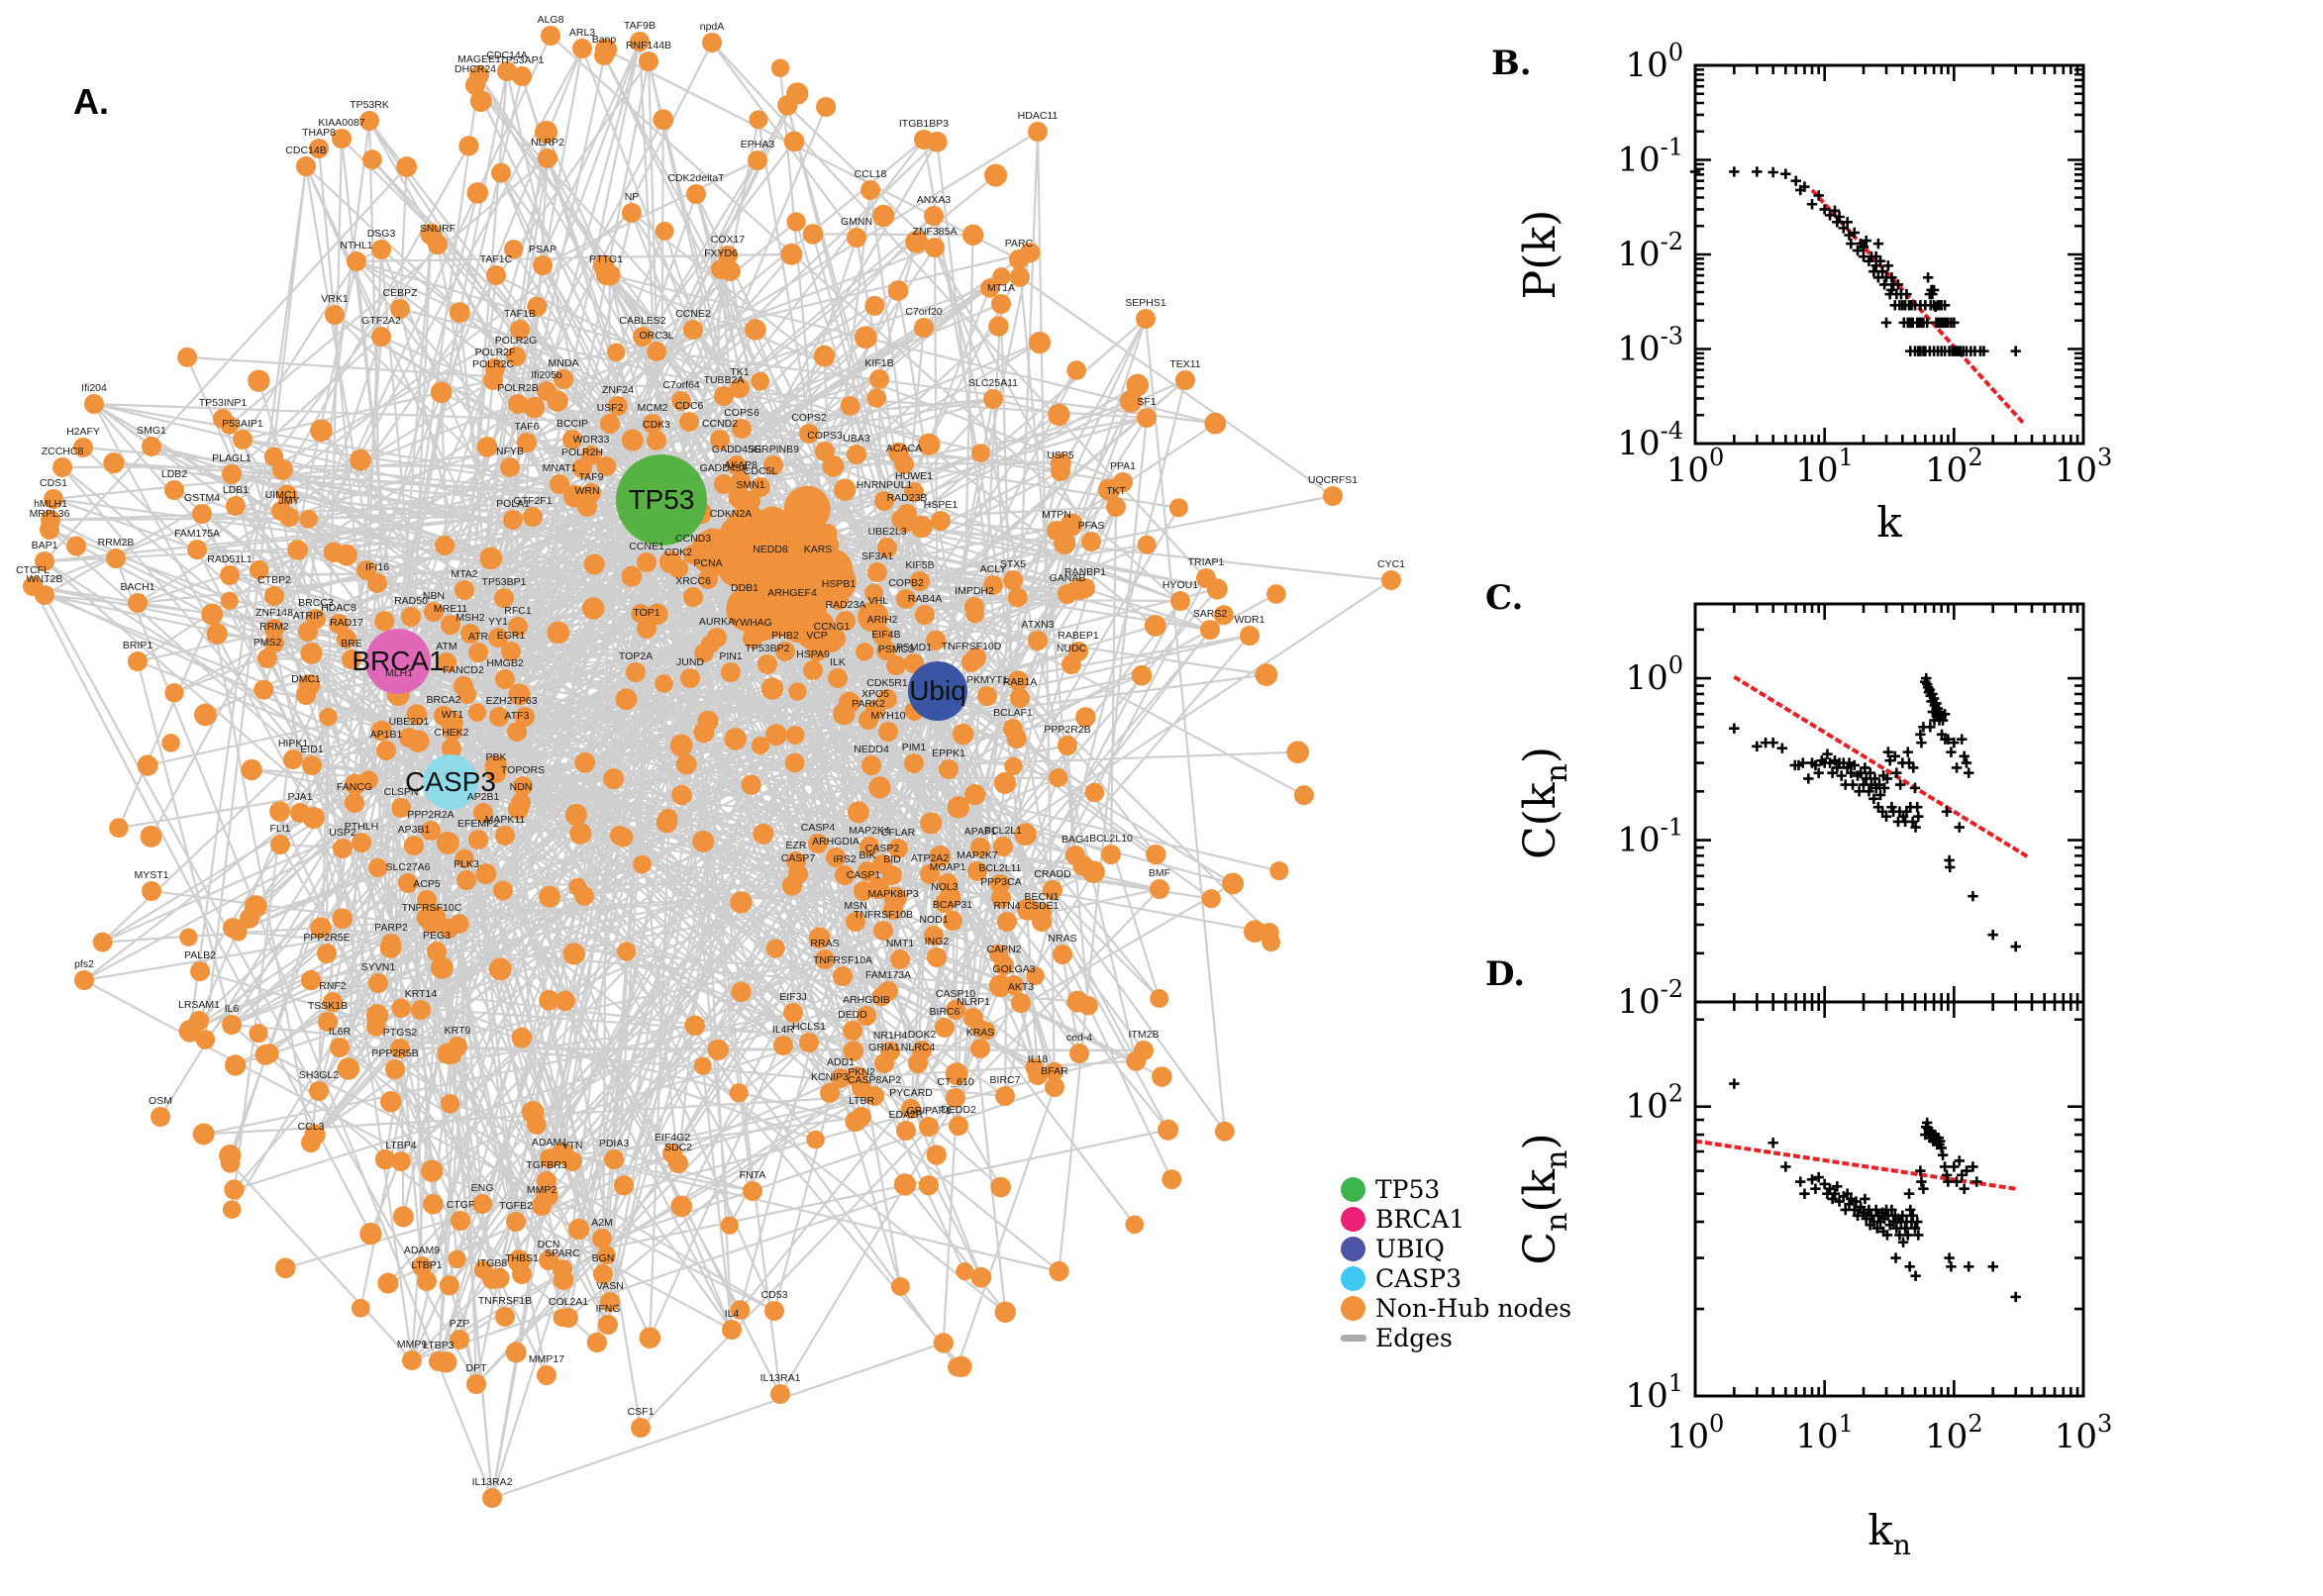 The image size is (2323, 1596). Describe the element at coordinates (232, 458) in the screenshot. I see `svg-text: PLAGL1` at that location.